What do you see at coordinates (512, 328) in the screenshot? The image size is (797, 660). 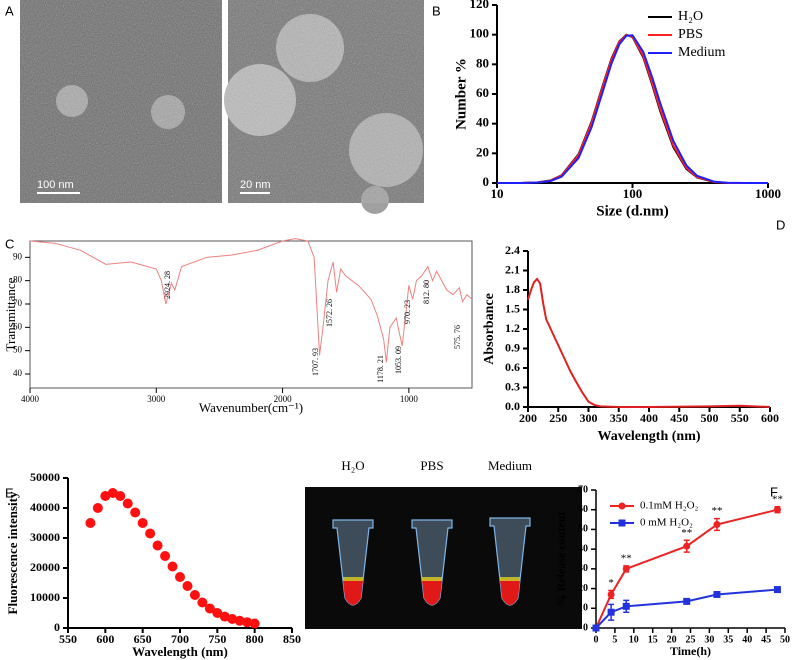 I see `y-tick-label: 1.2` at bounding box center [512, 328].